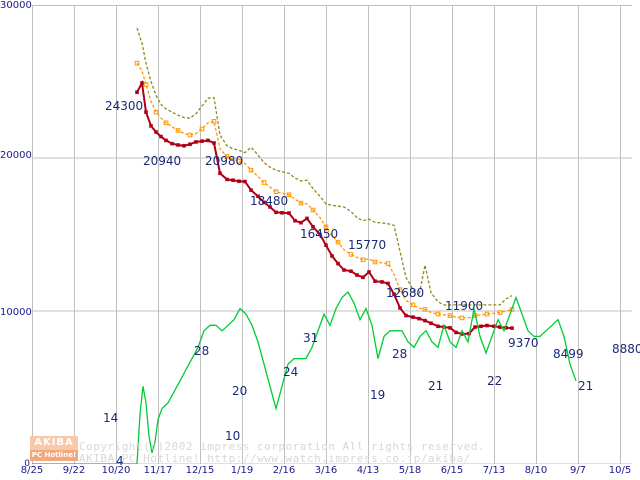  I want to click on value-label-shop-count-21: 21, so click(586, 386).